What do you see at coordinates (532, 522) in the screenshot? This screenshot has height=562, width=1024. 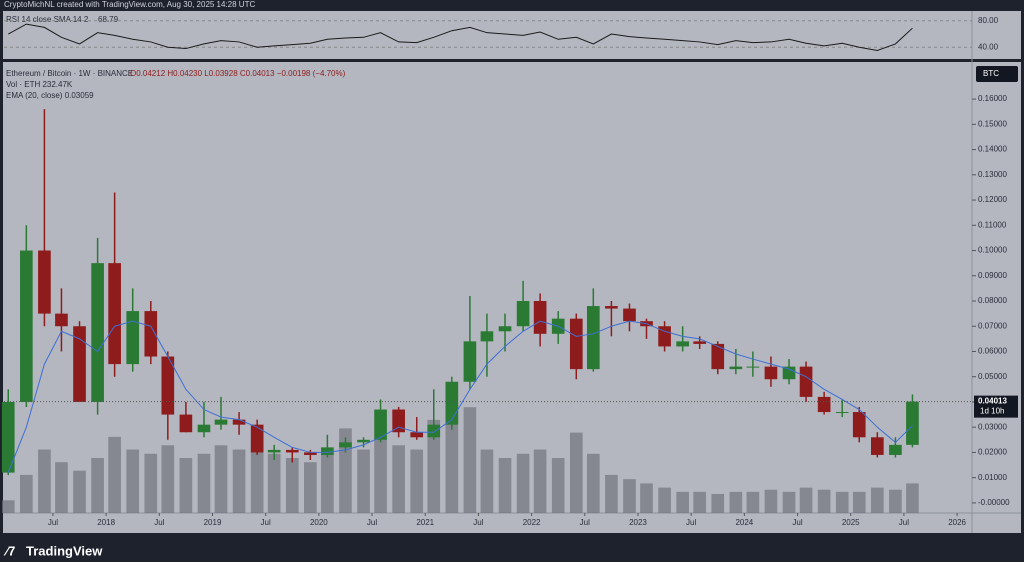 I see `x-tick-label: 2022` at bounding box center [532, 522].